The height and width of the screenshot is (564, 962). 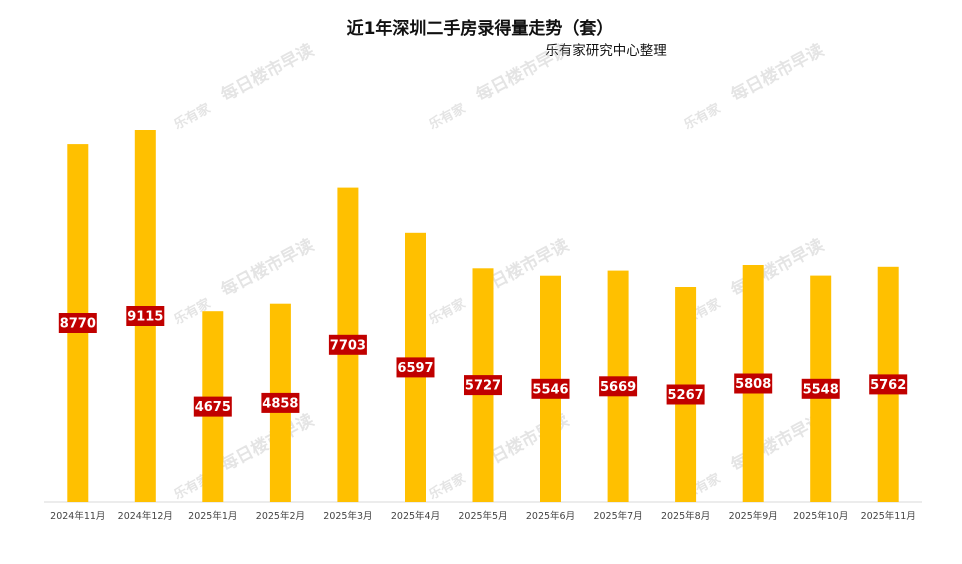 I want to click on chart-title: 近1年深圳二手房录得量走势（套）, so click(x=480, y=28).